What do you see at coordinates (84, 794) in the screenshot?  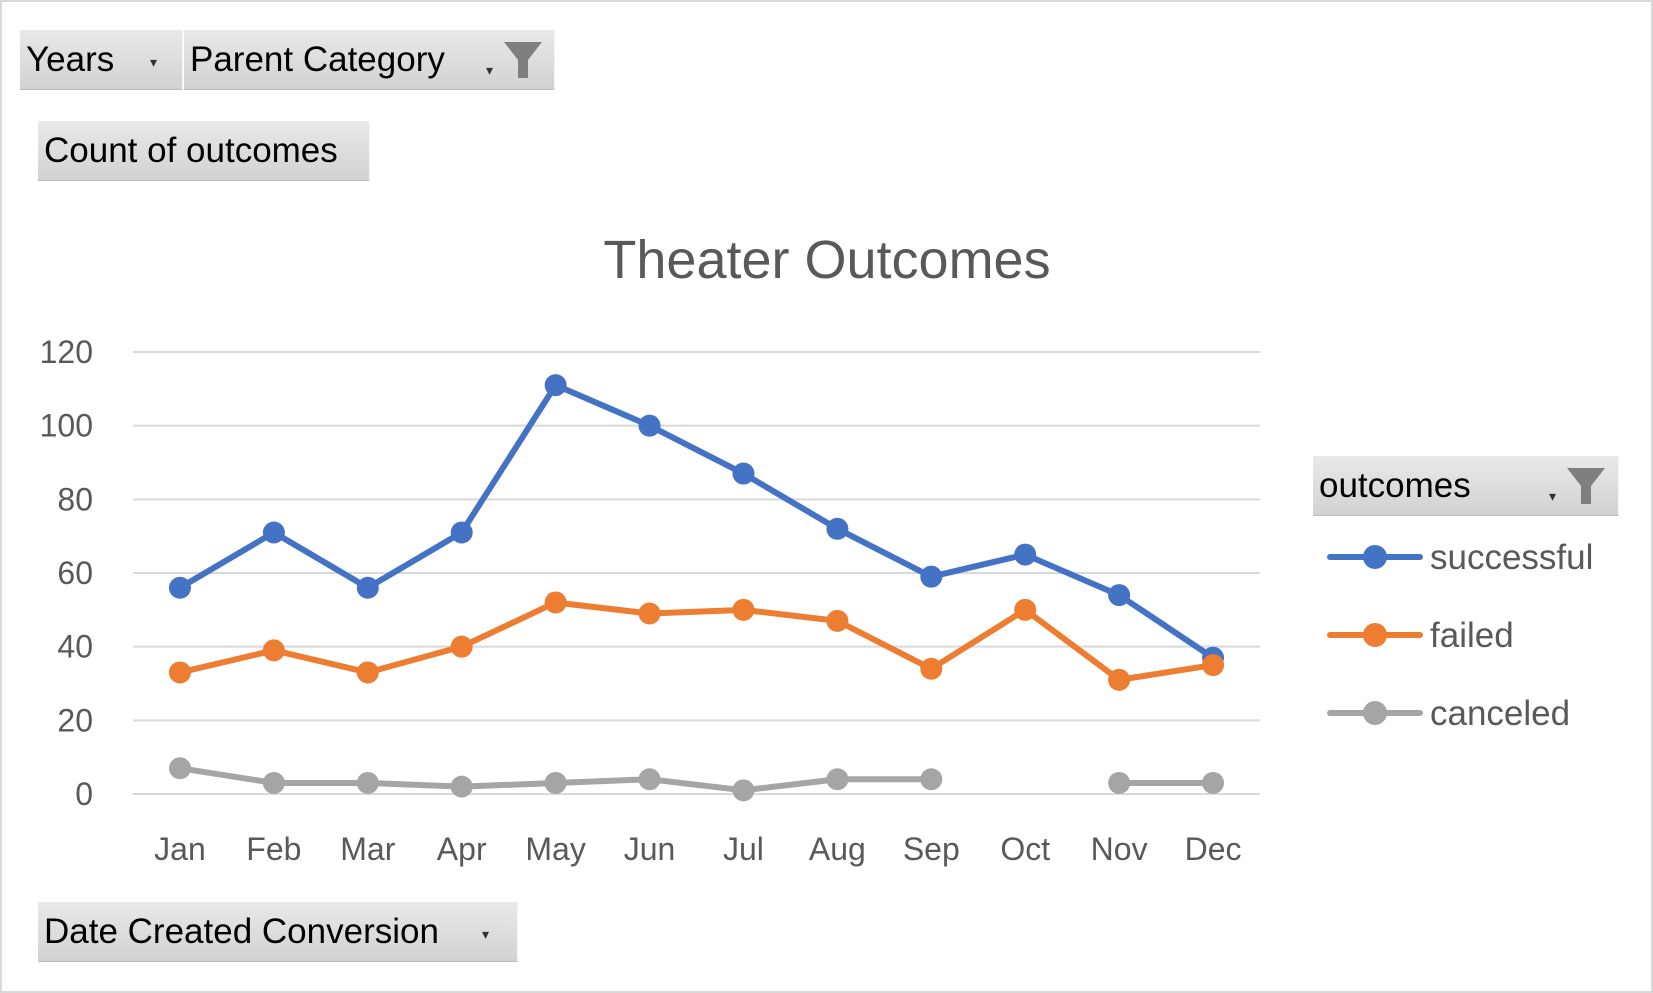 I see `y-tick-label: 0` at bounding box center [84, 794].